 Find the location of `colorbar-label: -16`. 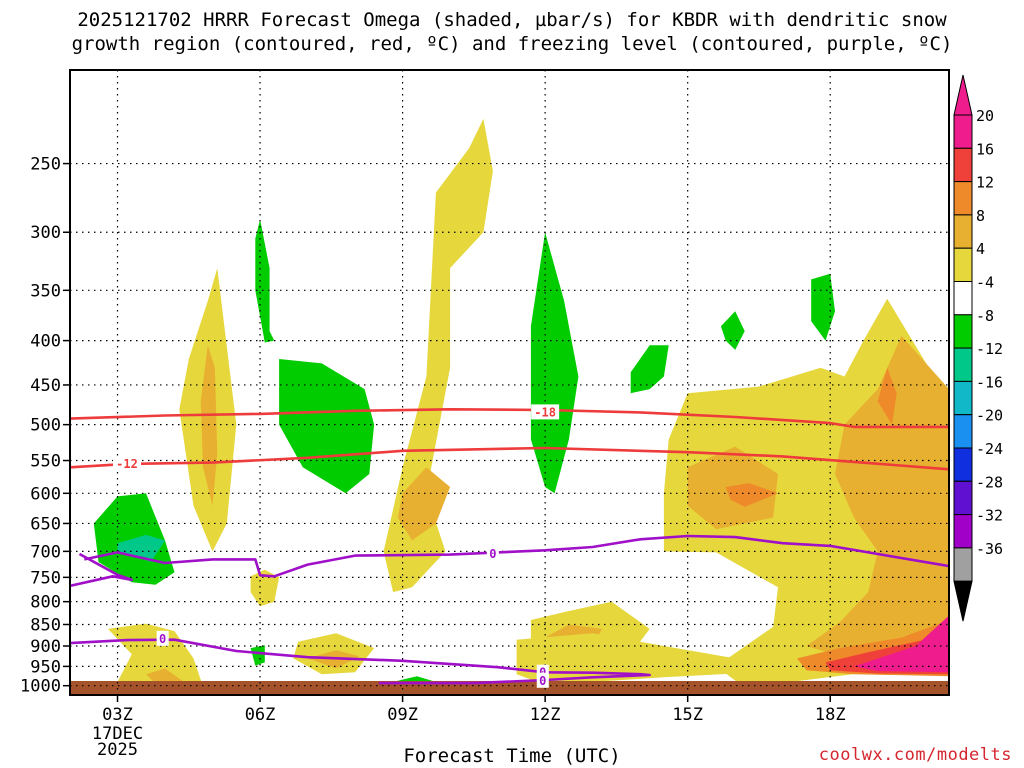

colorbar-label: -16 is located at coordinates (989, 382).